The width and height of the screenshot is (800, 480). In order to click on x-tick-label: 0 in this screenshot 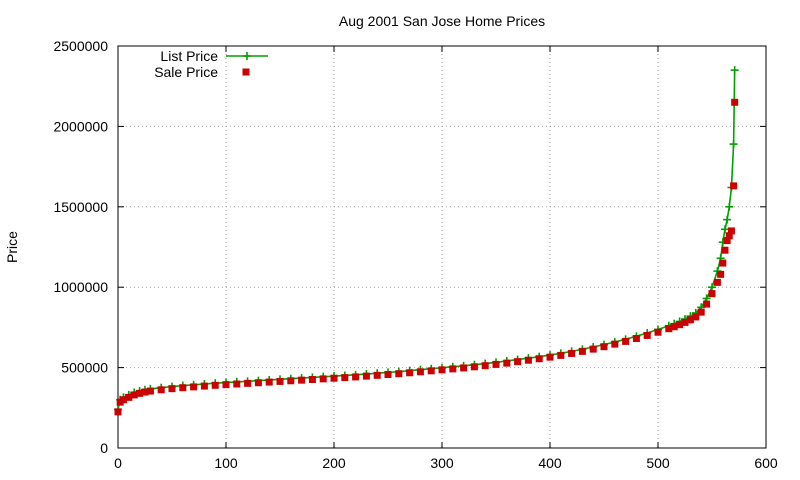, I will do `click(118, 463)`.